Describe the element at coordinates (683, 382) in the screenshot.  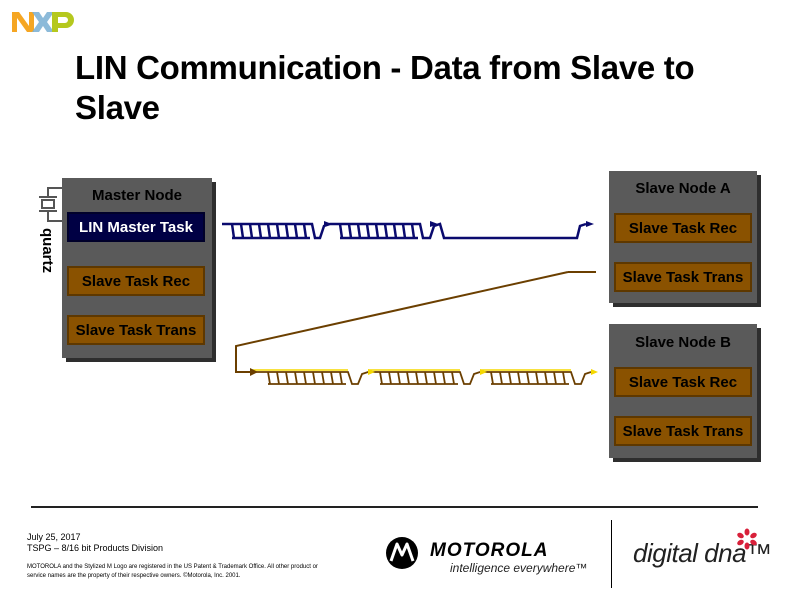
I see `slave-b-task-rec: Slave Task Rec` at that location.